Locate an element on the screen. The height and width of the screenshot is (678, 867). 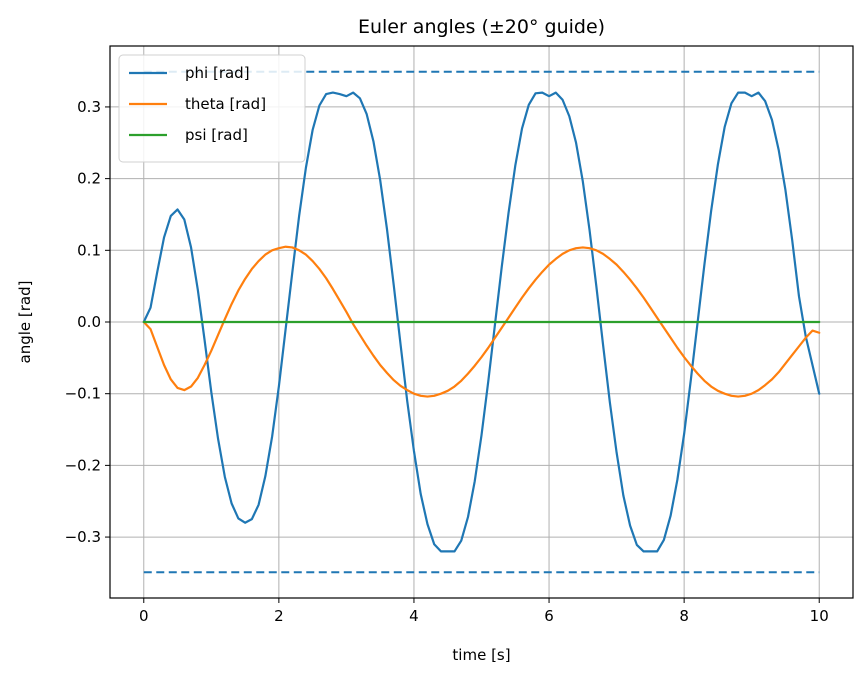
x-axis-label: time [s] is located at coordinates (481, 655).